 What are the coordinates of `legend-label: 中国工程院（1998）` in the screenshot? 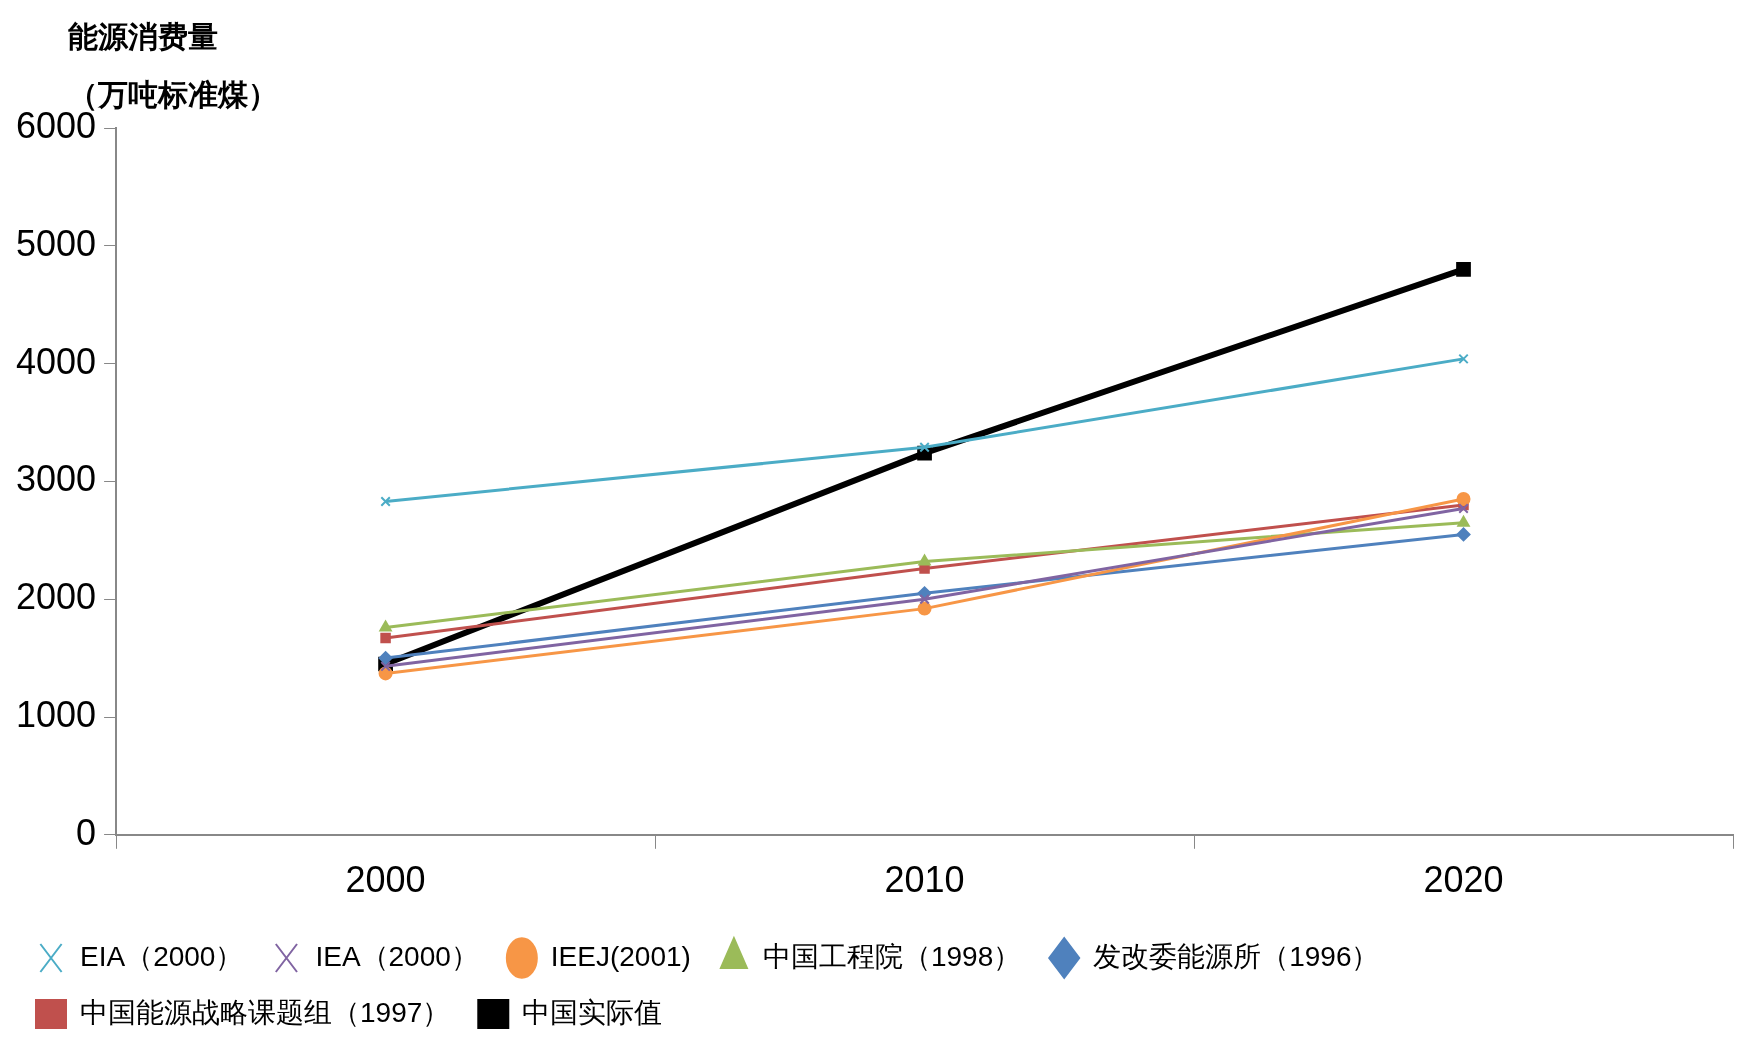 It's located at (892, 956).